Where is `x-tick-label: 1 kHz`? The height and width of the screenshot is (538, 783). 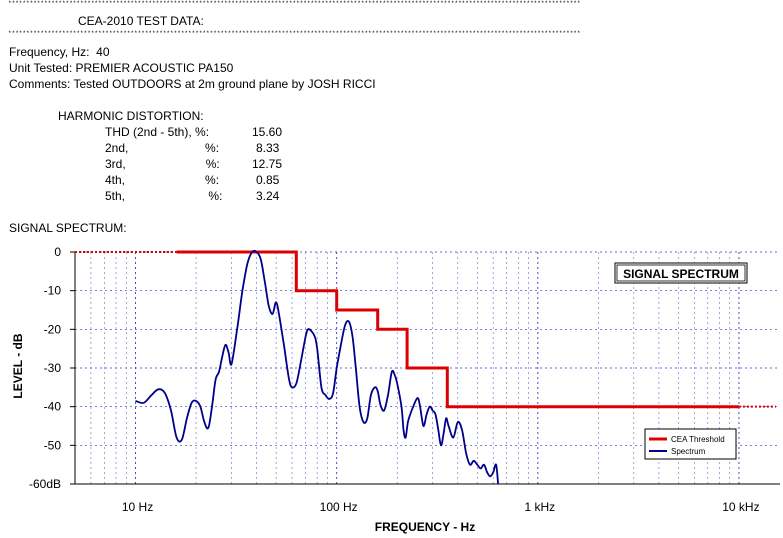
x-tick-label: 1 kHz is located at coordinates (539, 507).